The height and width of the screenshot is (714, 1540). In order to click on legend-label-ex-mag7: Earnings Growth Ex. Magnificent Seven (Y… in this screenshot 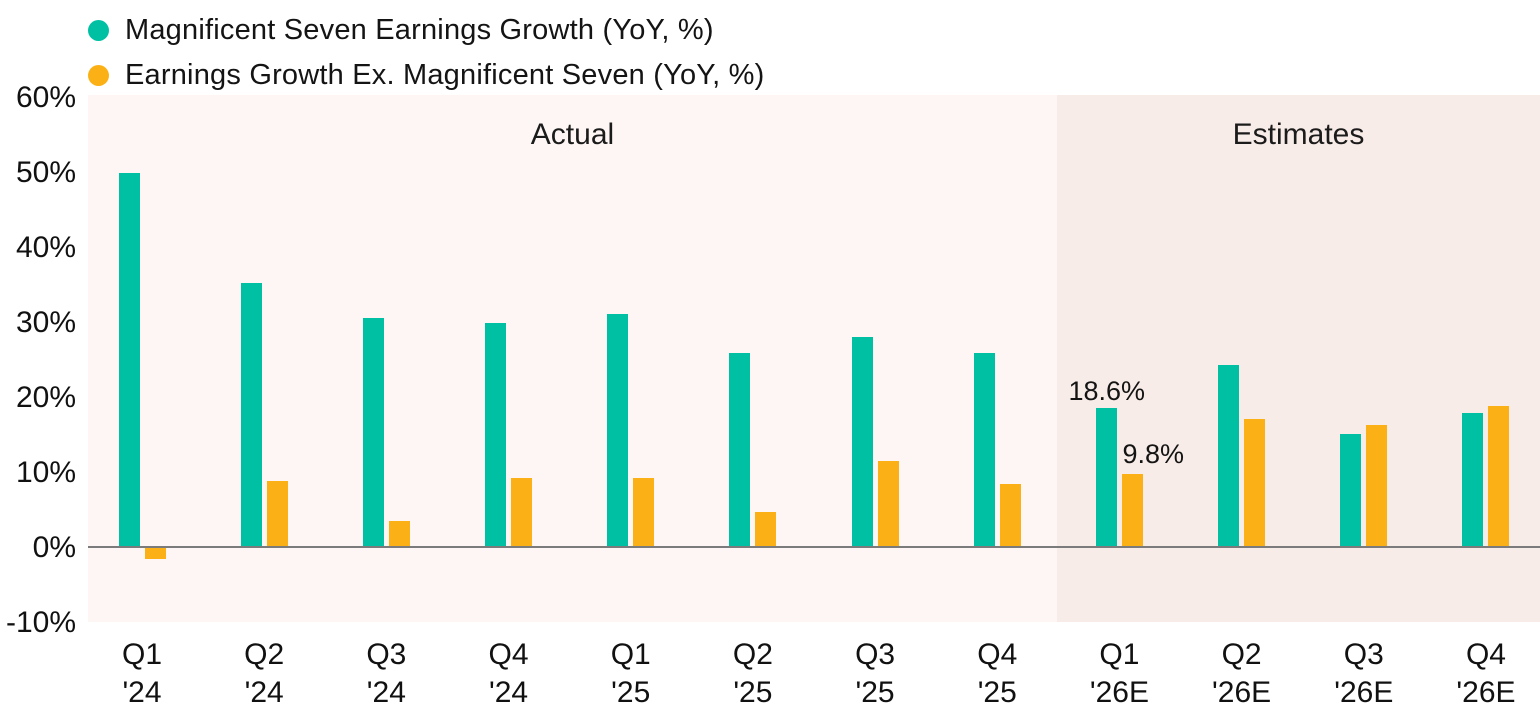, I will do `click(445, 75)`.